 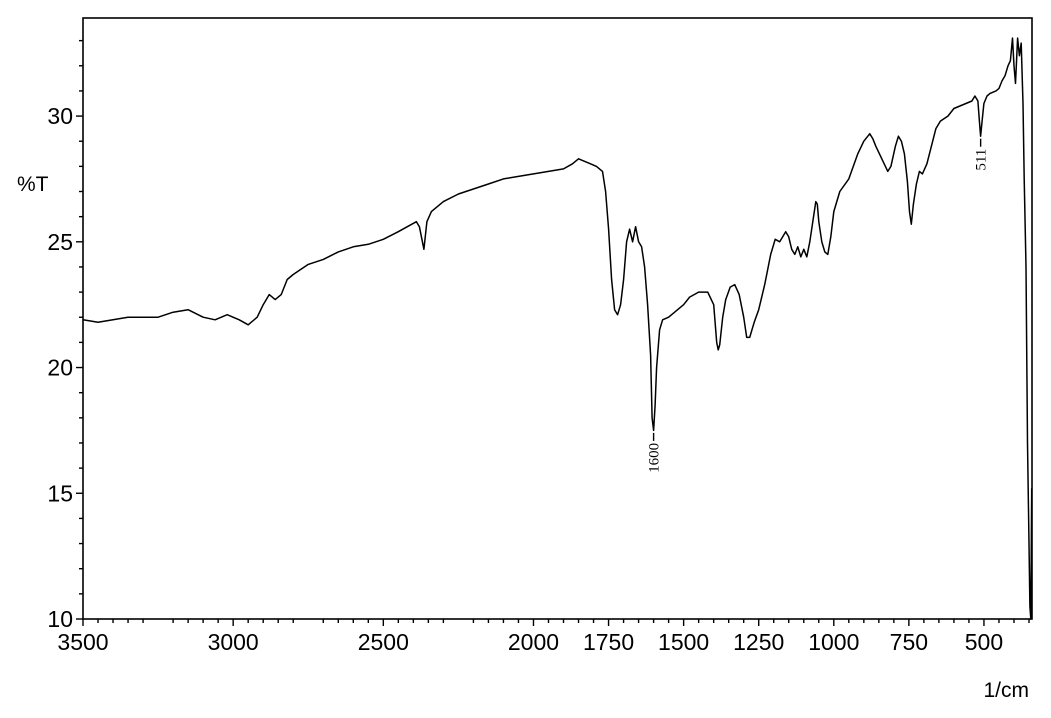 What do you see at coordinates (833, 642) in the screenshot?
I see `x-tick-label: 1000` at bounding box center [833, 642].